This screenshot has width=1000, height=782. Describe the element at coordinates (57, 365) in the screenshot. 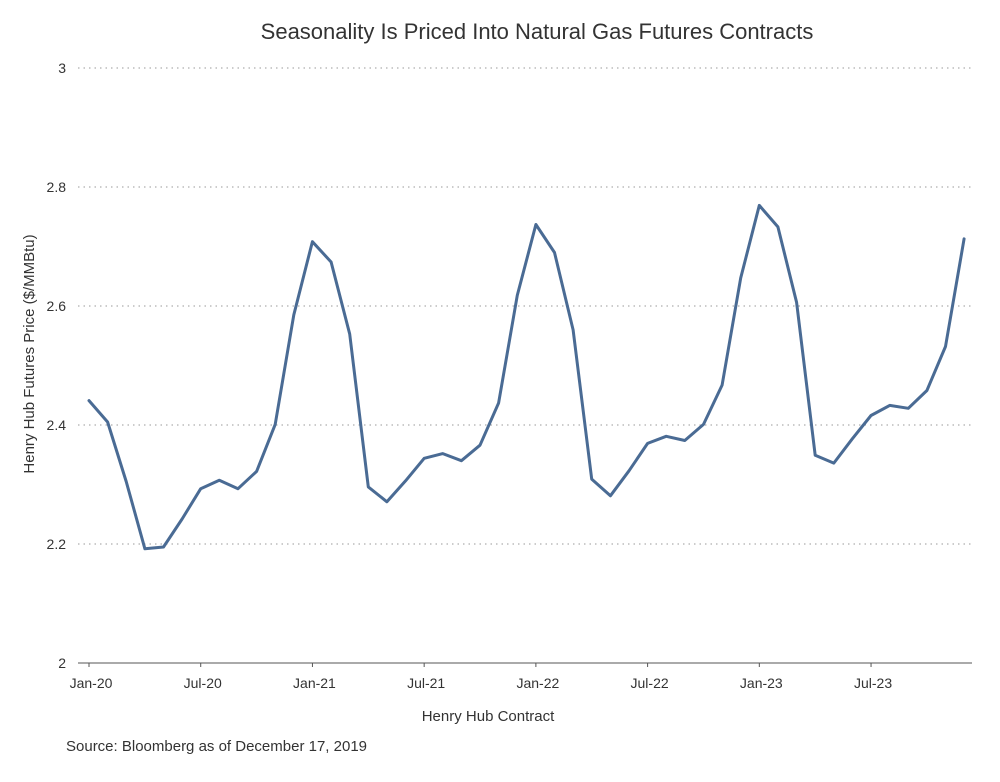

I see `y-axis-ticks: 2 2.2 2.4 2.6 2.8 3` at that location.